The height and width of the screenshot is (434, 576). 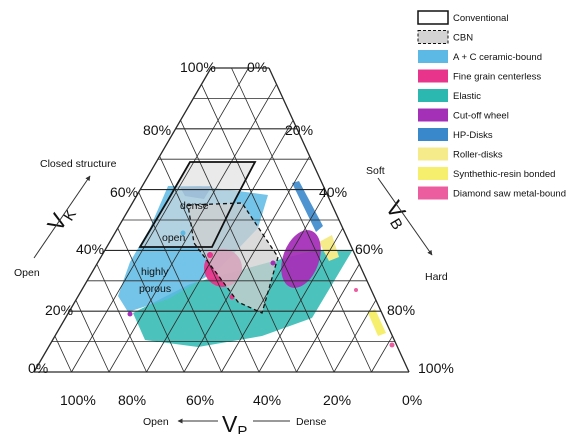 What do you see at coordinates (509, 194) in the screenshot?
I see `legend-label: Diamond saw metal-bound` at bounding box center [509, 194].